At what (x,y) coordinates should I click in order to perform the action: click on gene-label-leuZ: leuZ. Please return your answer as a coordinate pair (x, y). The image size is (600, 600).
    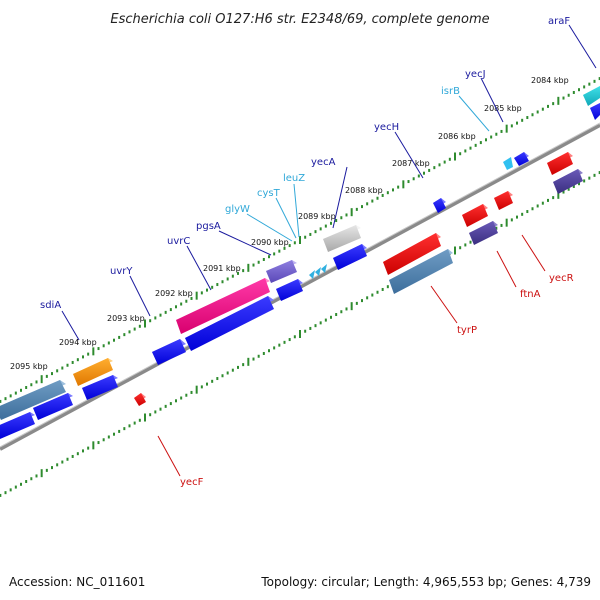
    Looking at the image, I should click on (294, 178).